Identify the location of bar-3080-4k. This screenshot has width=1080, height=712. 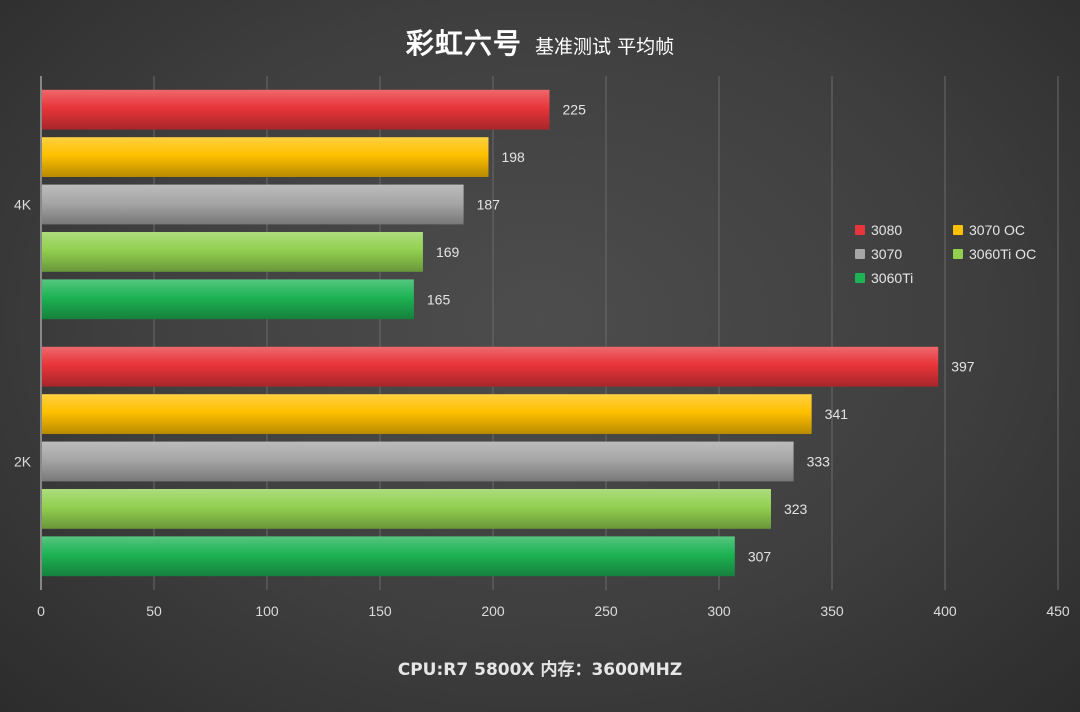
(296, 109).